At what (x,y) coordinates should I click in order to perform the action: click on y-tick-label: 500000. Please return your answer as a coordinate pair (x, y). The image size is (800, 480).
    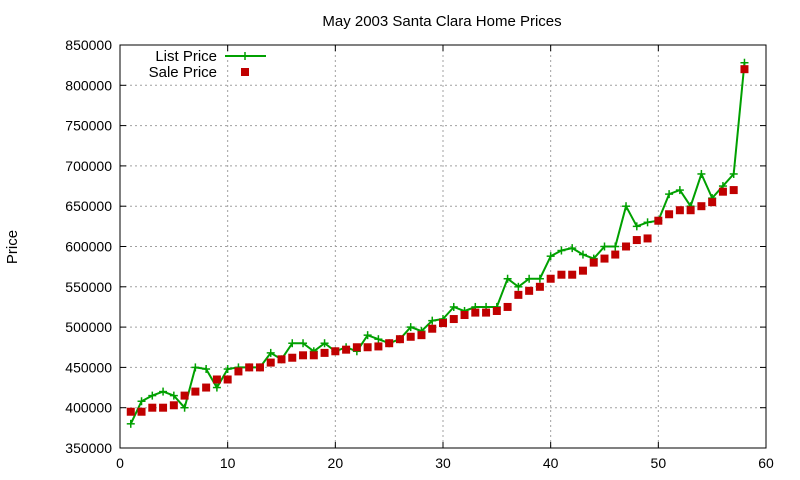
    Looking at the image, I should click on (88, 327).